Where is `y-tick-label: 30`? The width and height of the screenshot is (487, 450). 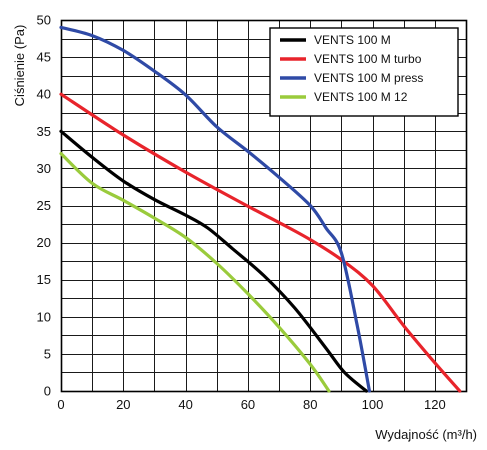 y-tick-label: 30 is located at coordinates (44, 168).